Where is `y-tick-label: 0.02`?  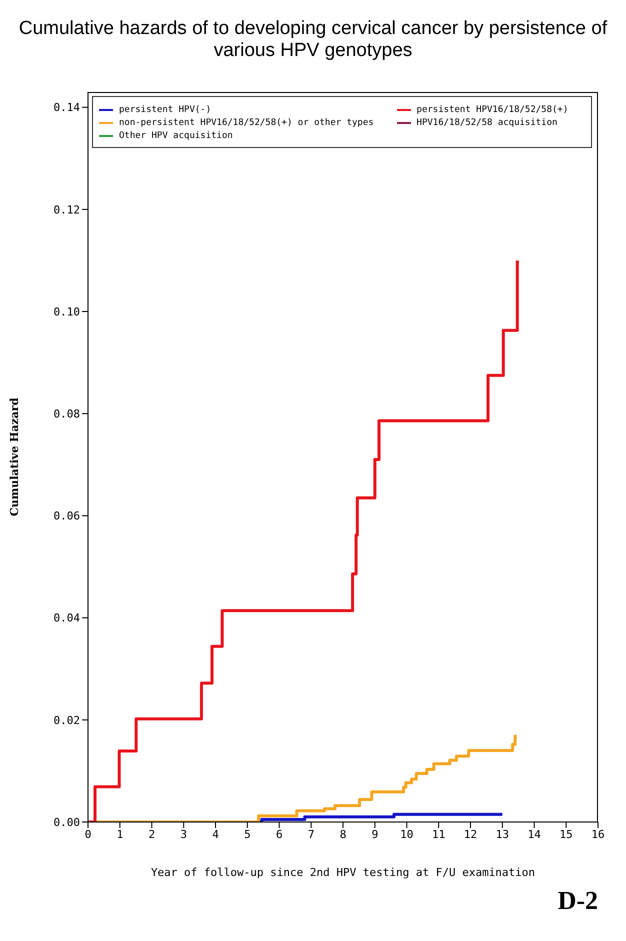
y-tick-label: 0.02 is located at coordinates (67, 720).